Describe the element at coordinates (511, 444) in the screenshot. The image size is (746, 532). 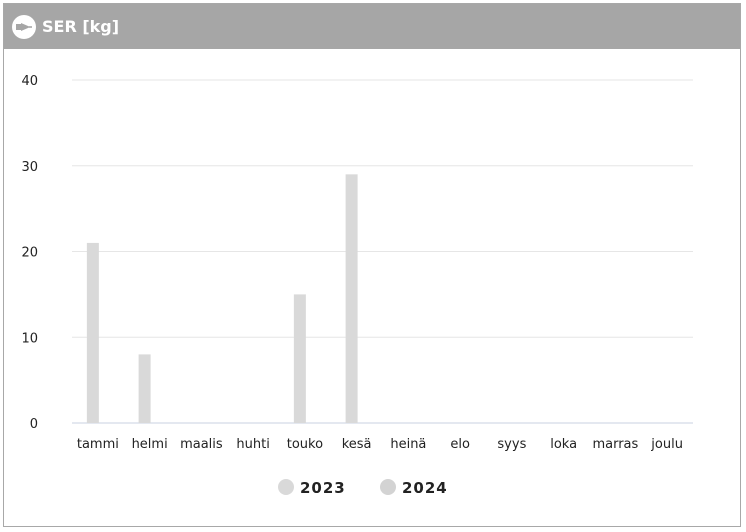
I see `x-tick-label: syys` at that location.